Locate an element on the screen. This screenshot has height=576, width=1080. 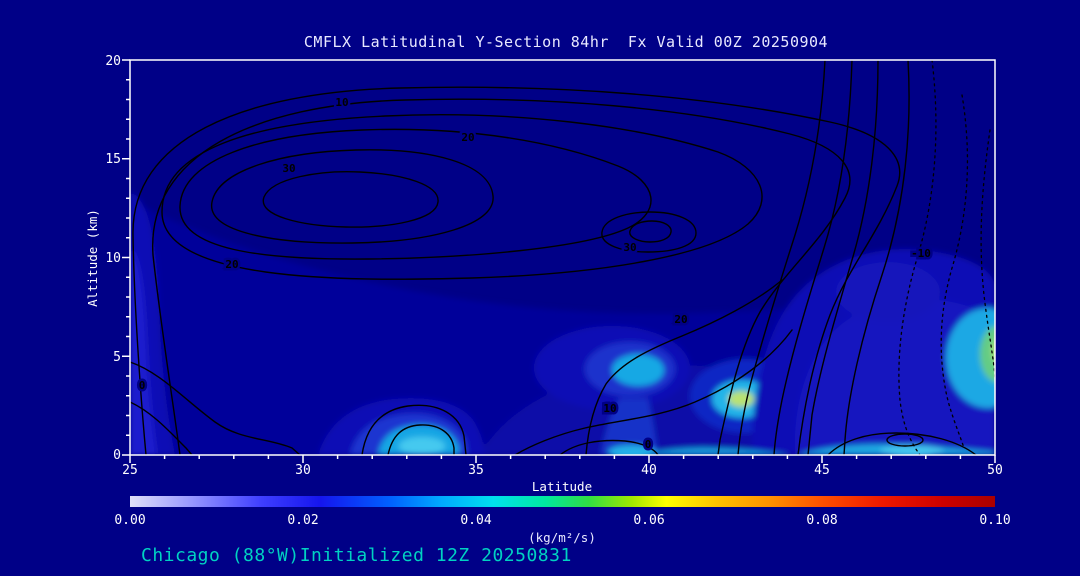
x-axis-tick-labels: 25 30 35 40 45 50 is located at coordinates (562, 470).